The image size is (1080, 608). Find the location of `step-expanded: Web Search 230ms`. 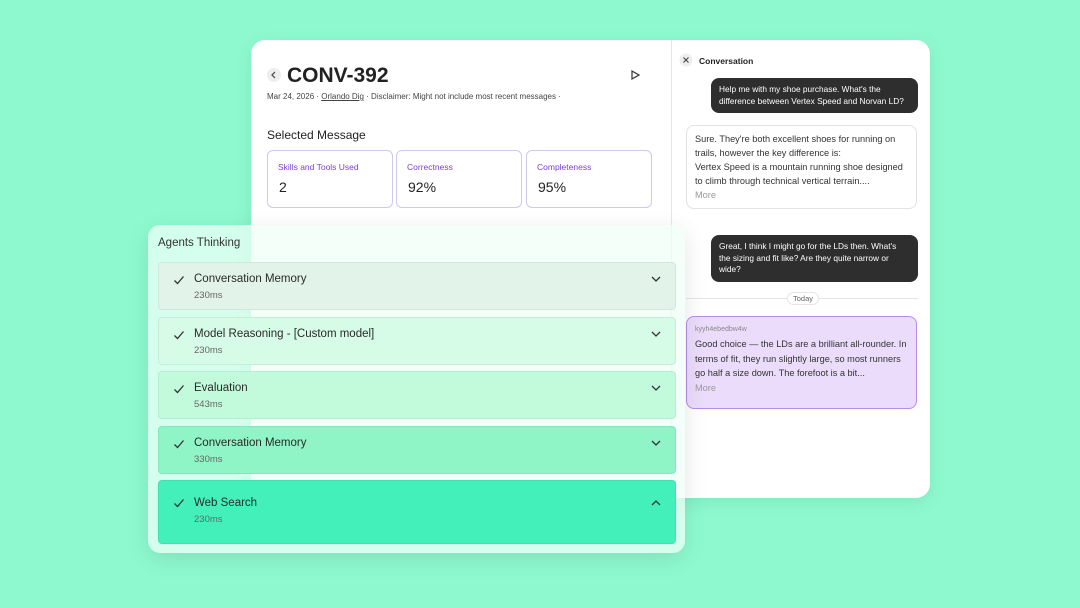

step-expanded: Web Search 230ms is located at coordinates (417, 512).